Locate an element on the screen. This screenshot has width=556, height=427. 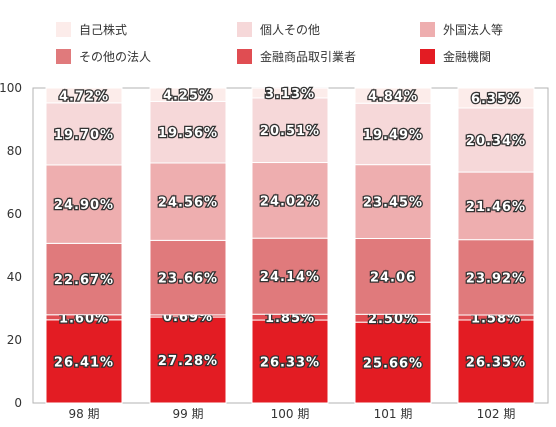
data-label: 25.66% is located at coordinates (393, 364).